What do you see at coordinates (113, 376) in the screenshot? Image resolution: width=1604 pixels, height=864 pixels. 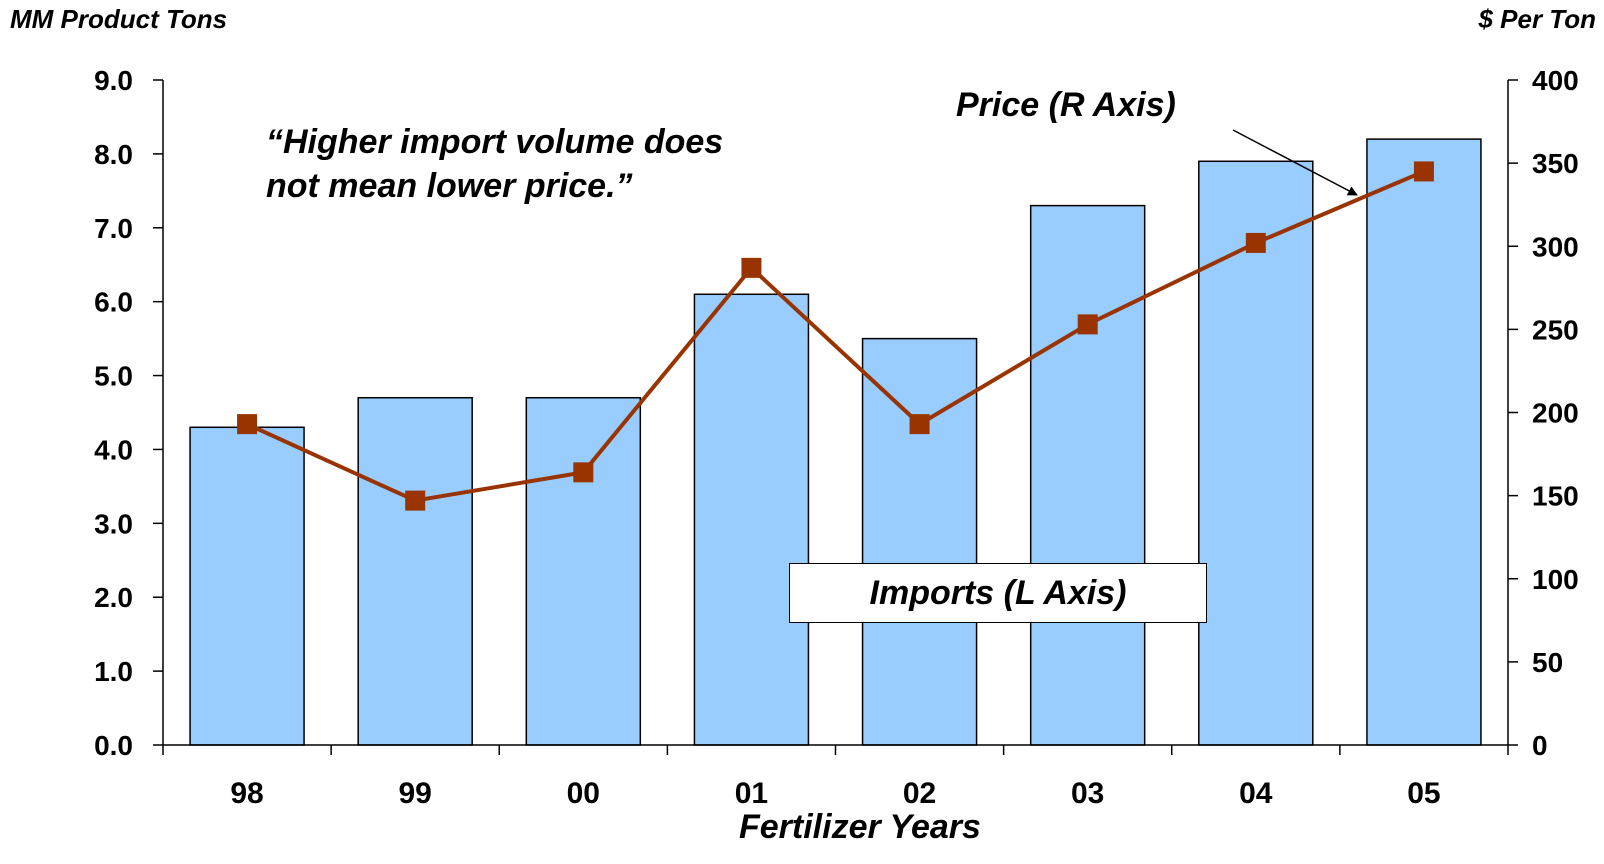 I see `left-tick-label: 5.0` at bounding box center [113, 376].